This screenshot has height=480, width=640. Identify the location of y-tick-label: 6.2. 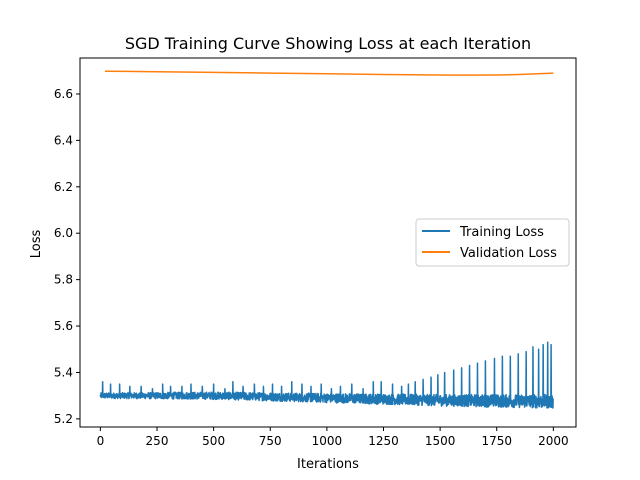
(63, 187).